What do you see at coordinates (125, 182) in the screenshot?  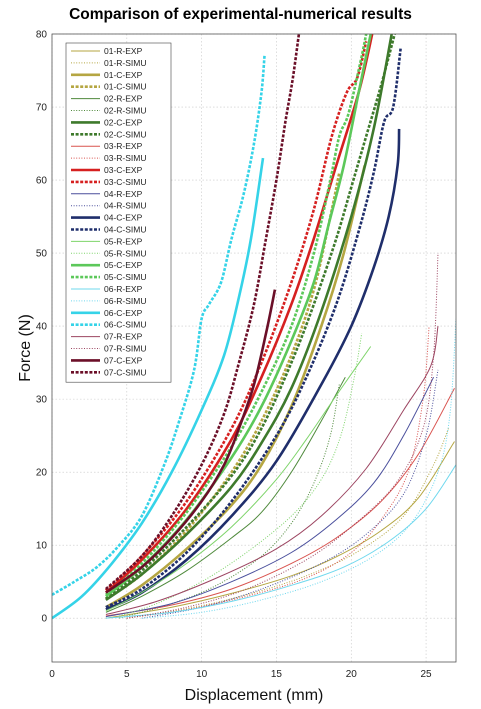 I see `legend-label-03-c-simu: 03-C-SIMU` at bounding box center [125, 182].